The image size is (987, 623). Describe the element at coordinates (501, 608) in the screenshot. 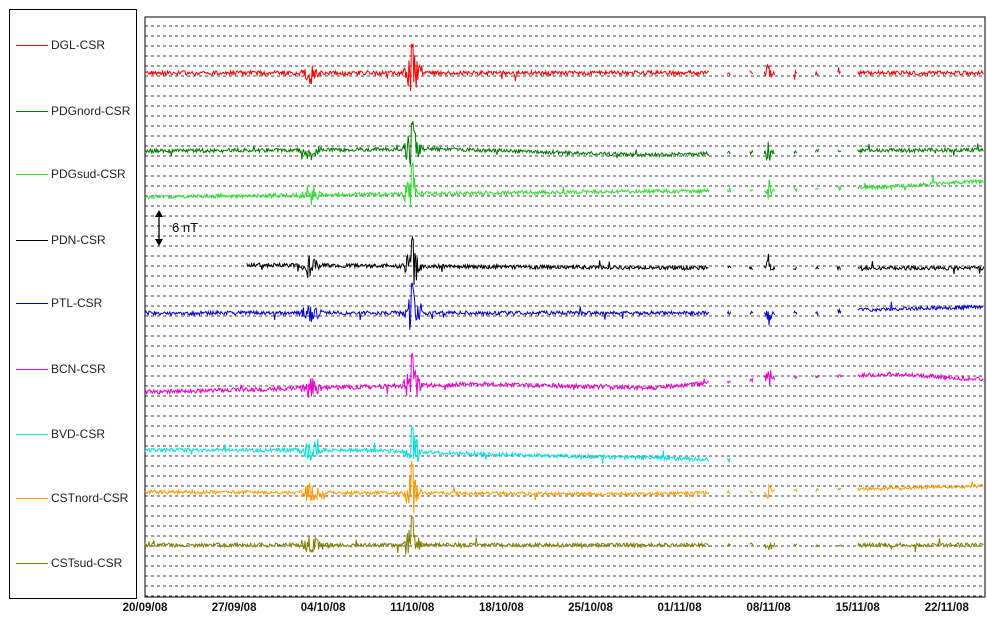

I see `x-tick-label: 18/10/08` at that location.